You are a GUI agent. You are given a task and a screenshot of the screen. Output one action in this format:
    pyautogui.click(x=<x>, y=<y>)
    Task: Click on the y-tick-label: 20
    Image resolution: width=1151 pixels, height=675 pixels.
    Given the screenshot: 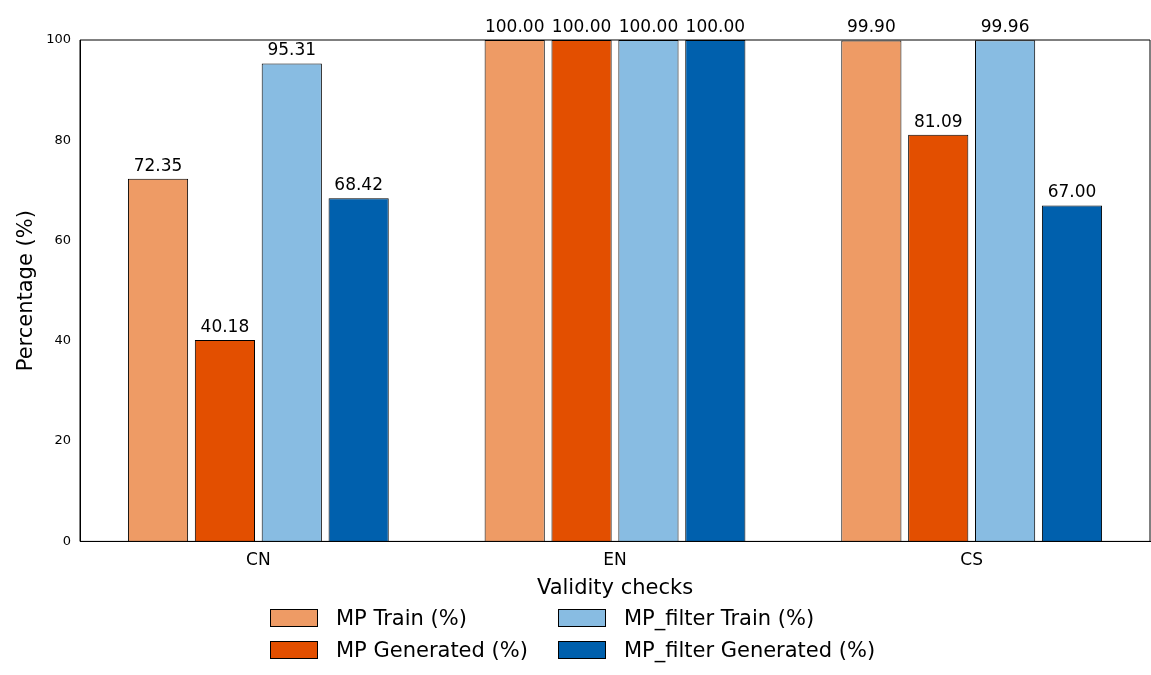 What is the action you would take?
    pyautogui.click(x=63, y=440)
    